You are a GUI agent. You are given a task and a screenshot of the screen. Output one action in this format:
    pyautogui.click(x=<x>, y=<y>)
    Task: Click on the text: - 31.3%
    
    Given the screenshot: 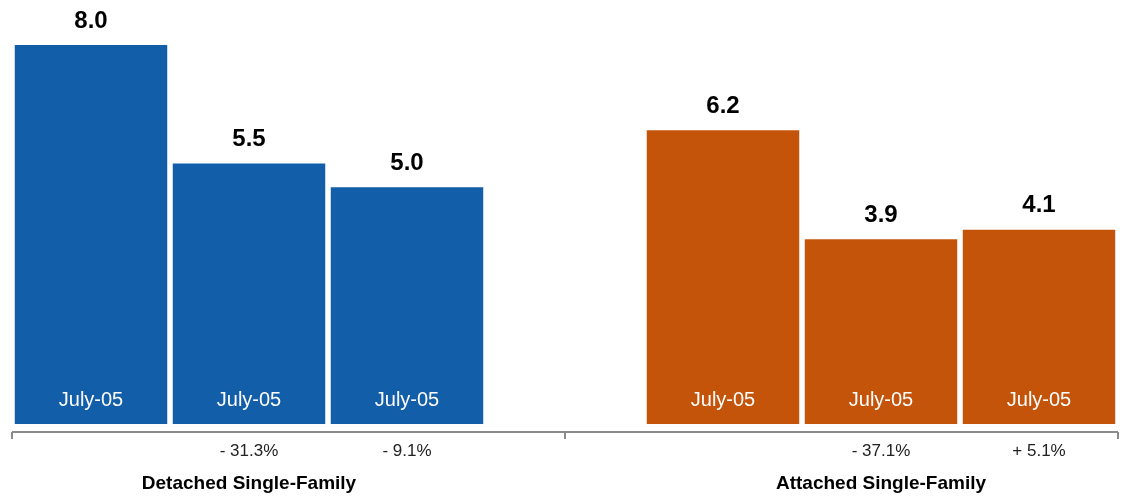 What is the action you would take?
    pyautogui.click(x=249, y=450)
    